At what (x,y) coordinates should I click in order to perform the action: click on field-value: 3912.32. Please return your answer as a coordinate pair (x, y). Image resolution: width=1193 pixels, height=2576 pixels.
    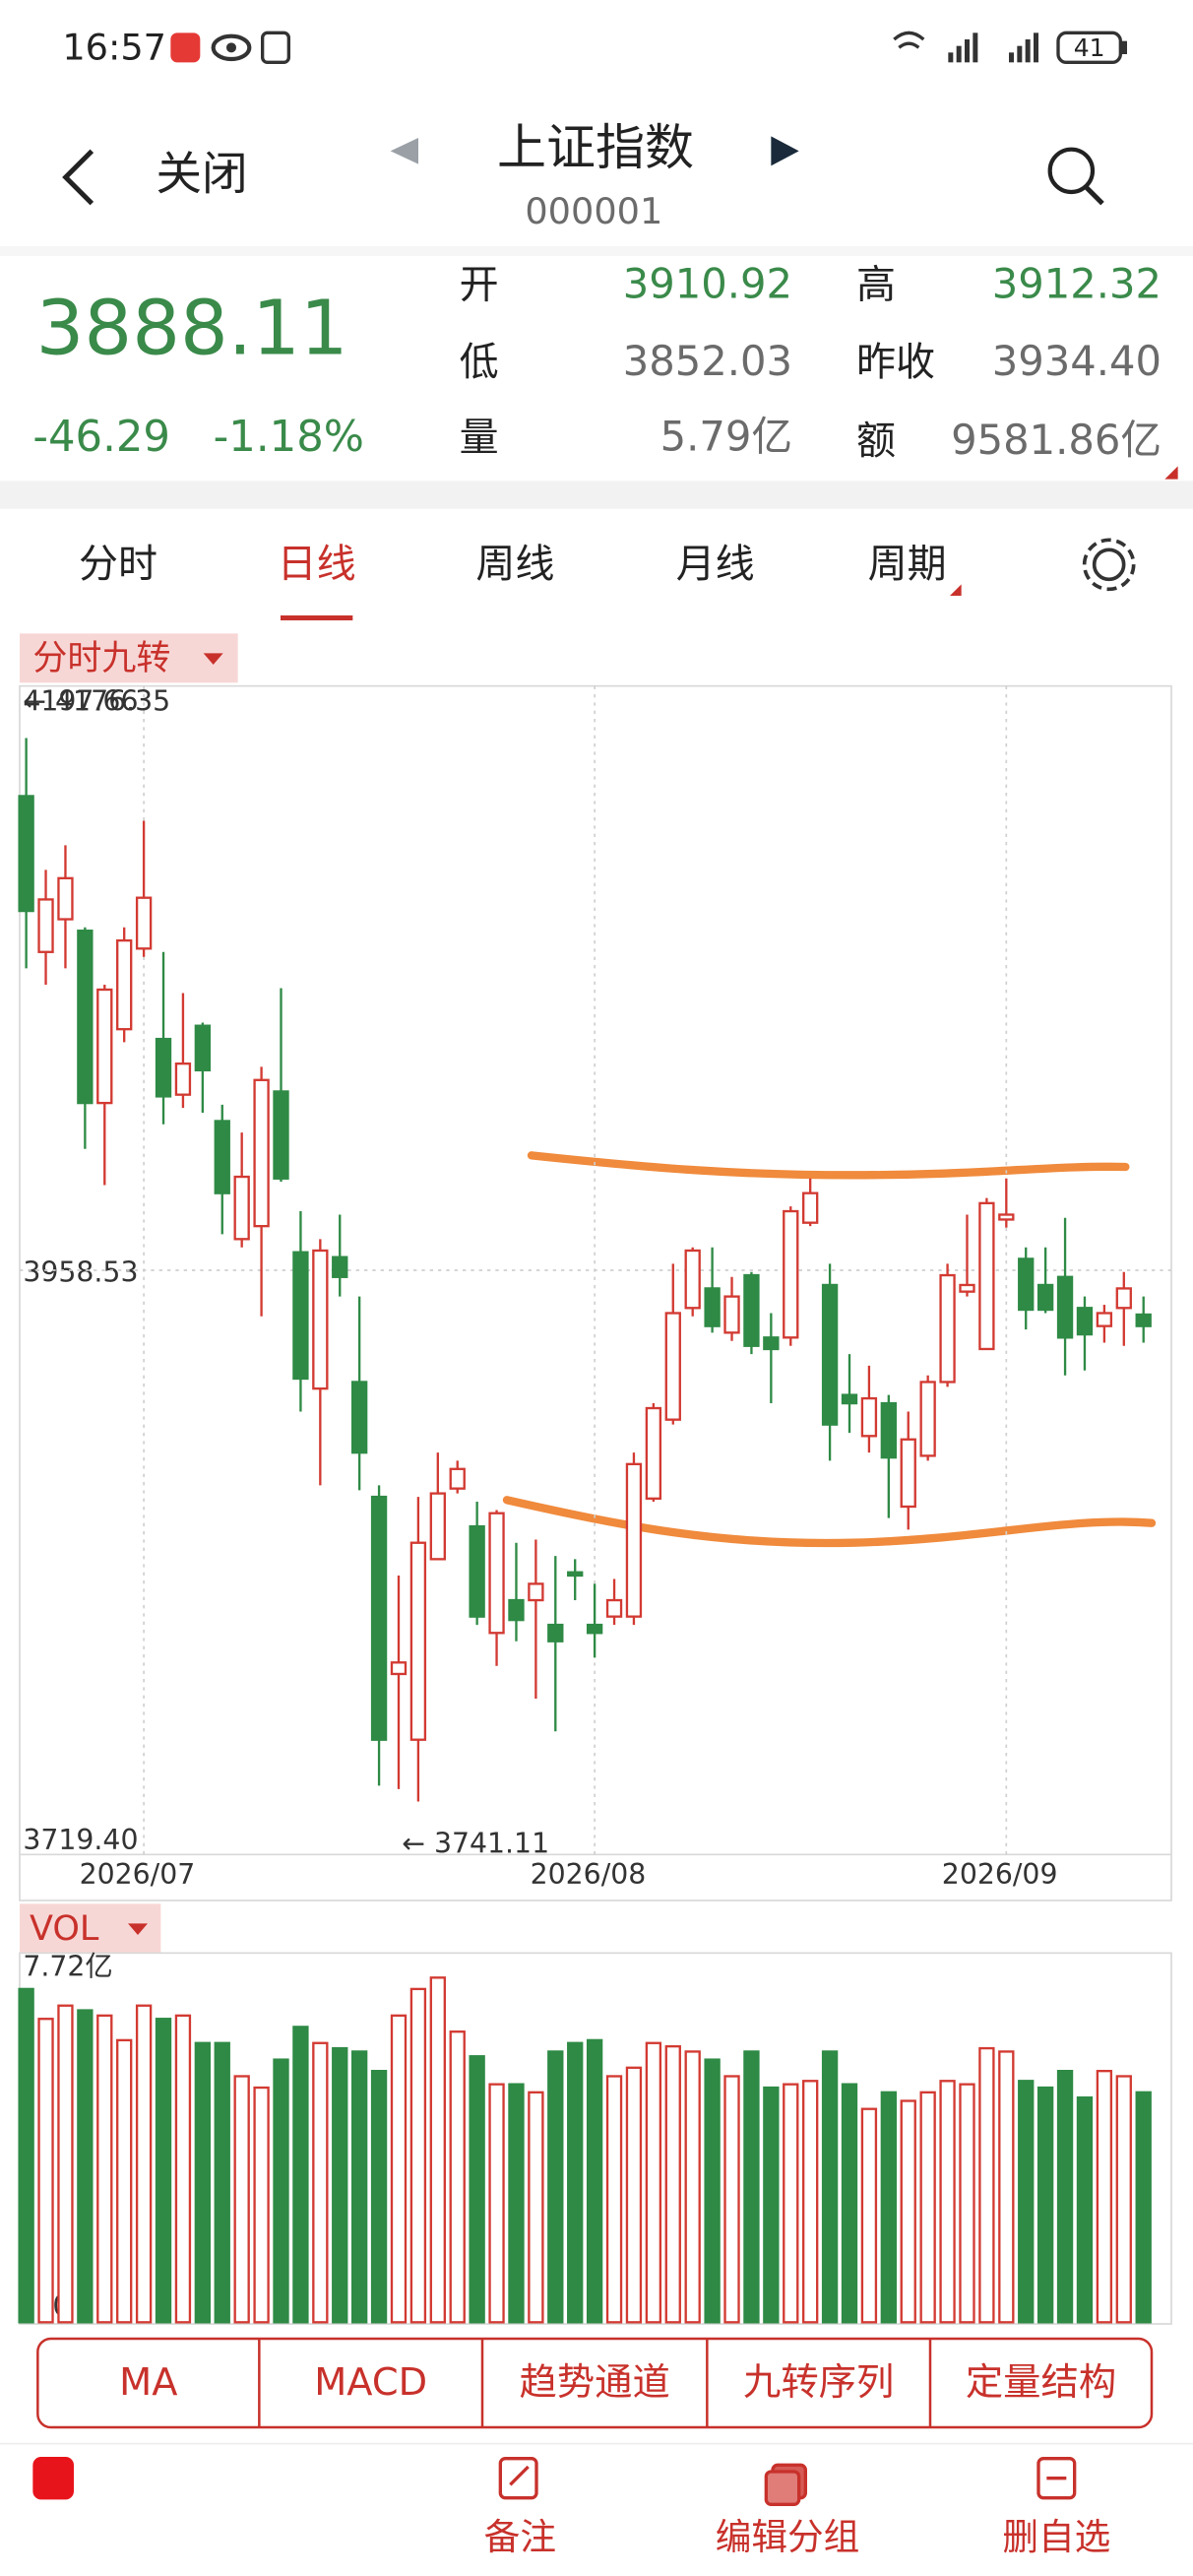
    Looking at the image, I should click on (1077, 284).